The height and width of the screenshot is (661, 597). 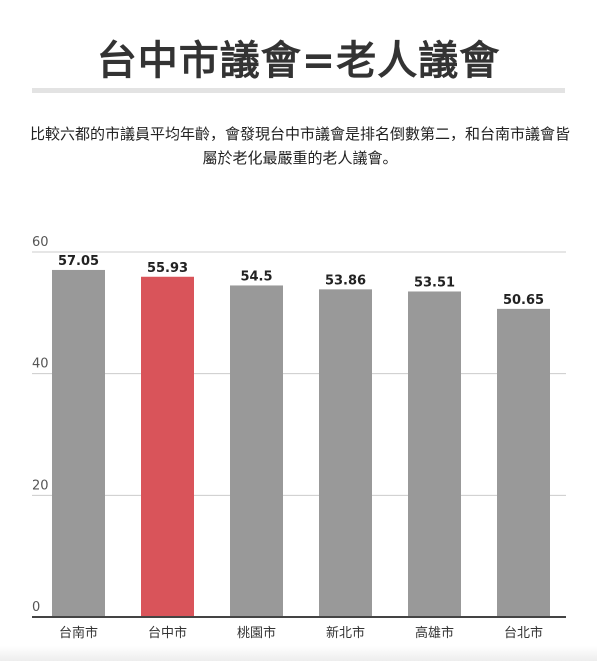 I want to click on x-tick-label: 桃園市, so click(x=256, y=633).